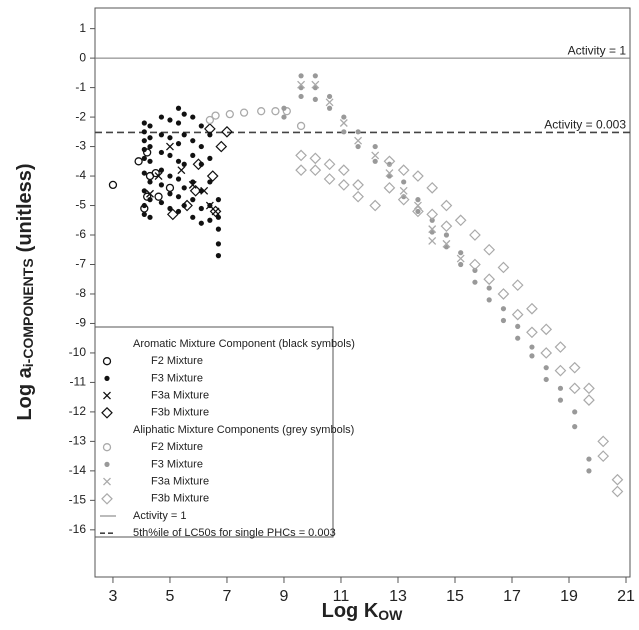 Image resolution: width=639 pixels, height=630 pixels. What do you see at coordinates (78, 500) in the screenshot?
I see `y-tick-label: -15` at bounding box center [78, 500].